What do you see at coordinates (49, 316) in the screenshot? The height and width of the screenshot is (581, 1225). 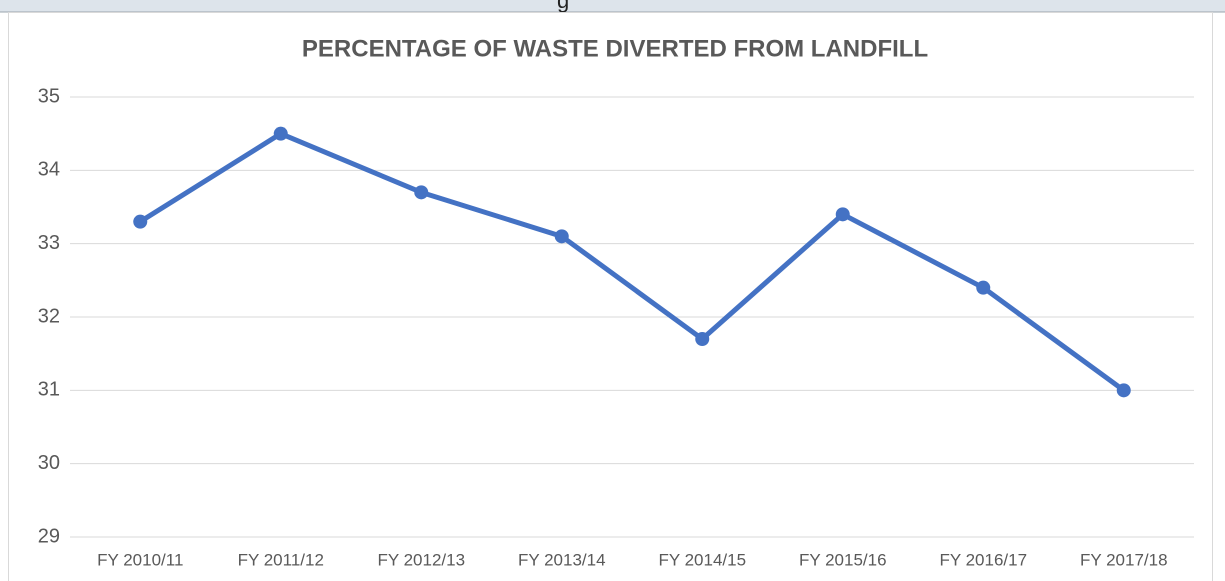 I see `y-tick-label: 32` at bounding box center [49, 316].